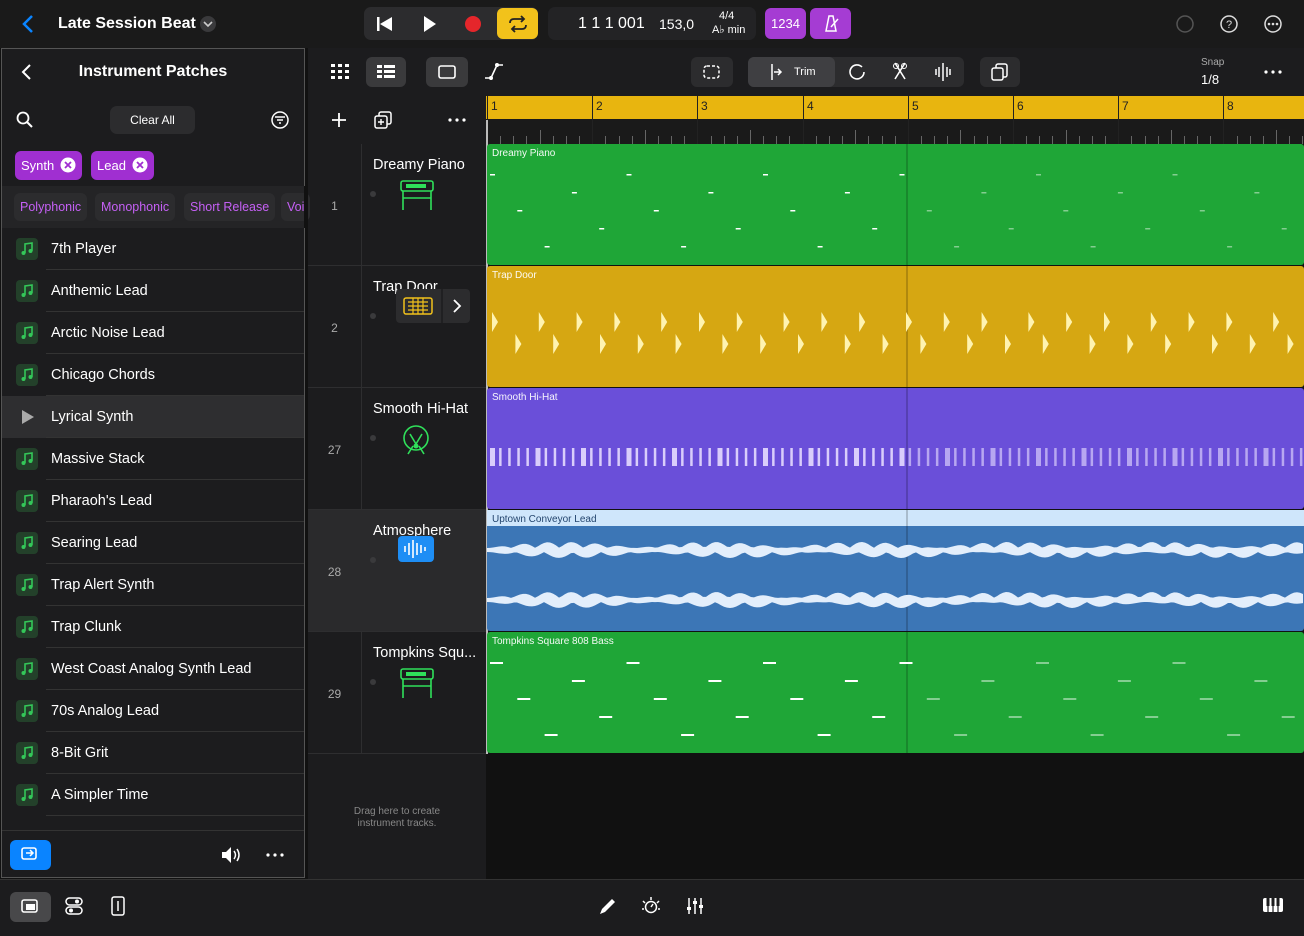 Image resolution: width=1304 pixels, height=936 pixels. I want to click on patch-name: Trap Alert Synth, so click(103, 585).